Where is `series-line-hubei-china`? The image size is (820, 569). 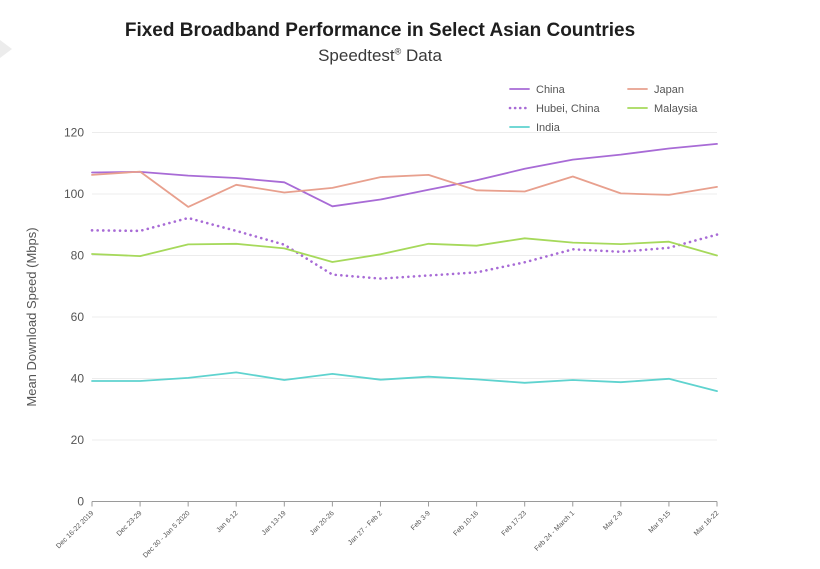
series-line-hubei-china is located at coordinates (404, 248).